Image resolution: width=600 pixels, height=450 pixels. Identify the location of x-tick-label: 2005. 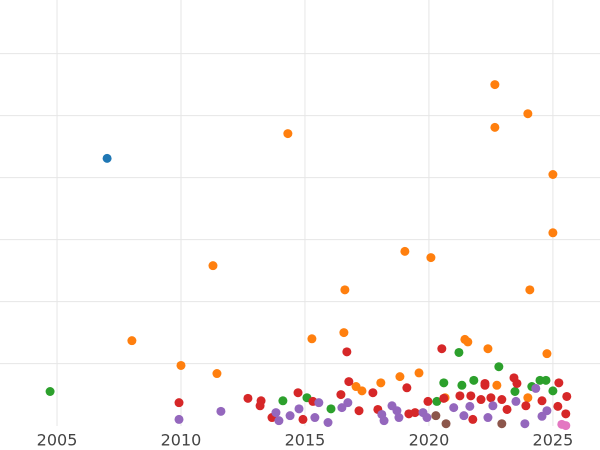
(57, 440).